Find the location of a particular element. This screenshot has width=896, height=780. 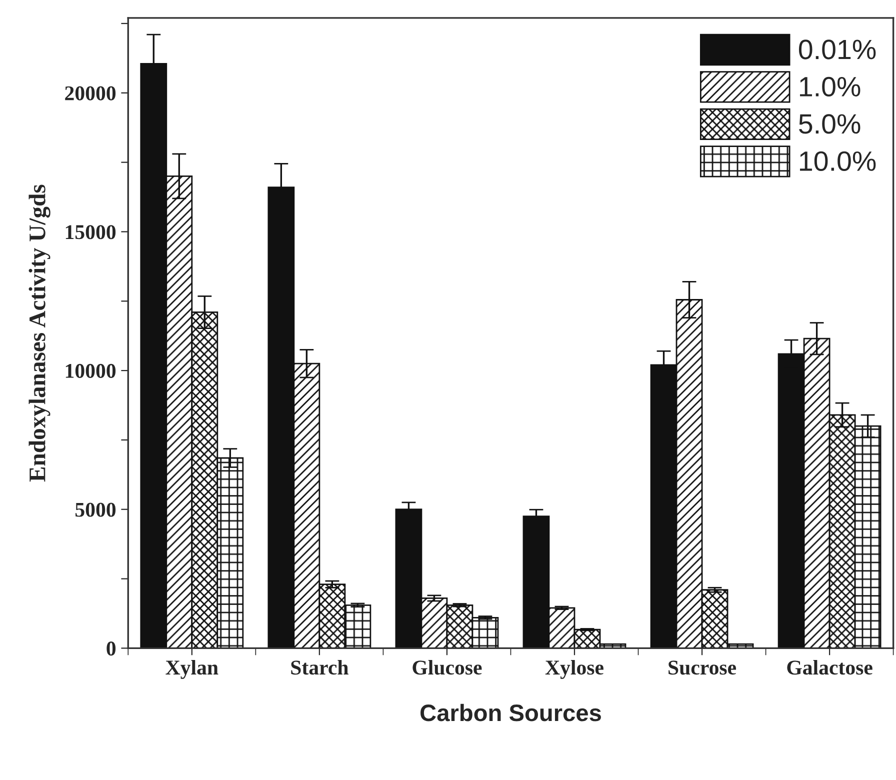

y-tick-label: 5000 is located at coordinates (95, 509).